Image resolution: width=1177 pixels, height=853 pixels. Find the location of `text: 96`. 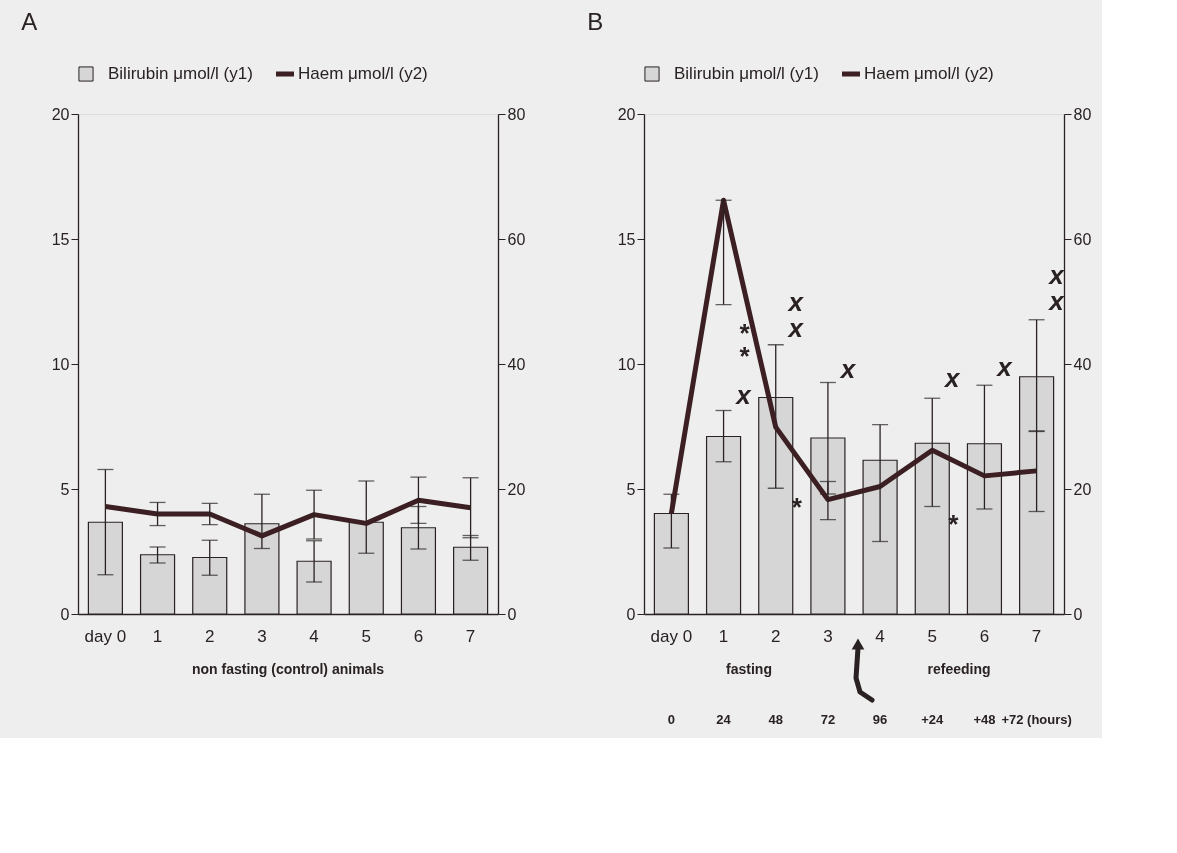

text: 96 is located at coordinates (880, 719).